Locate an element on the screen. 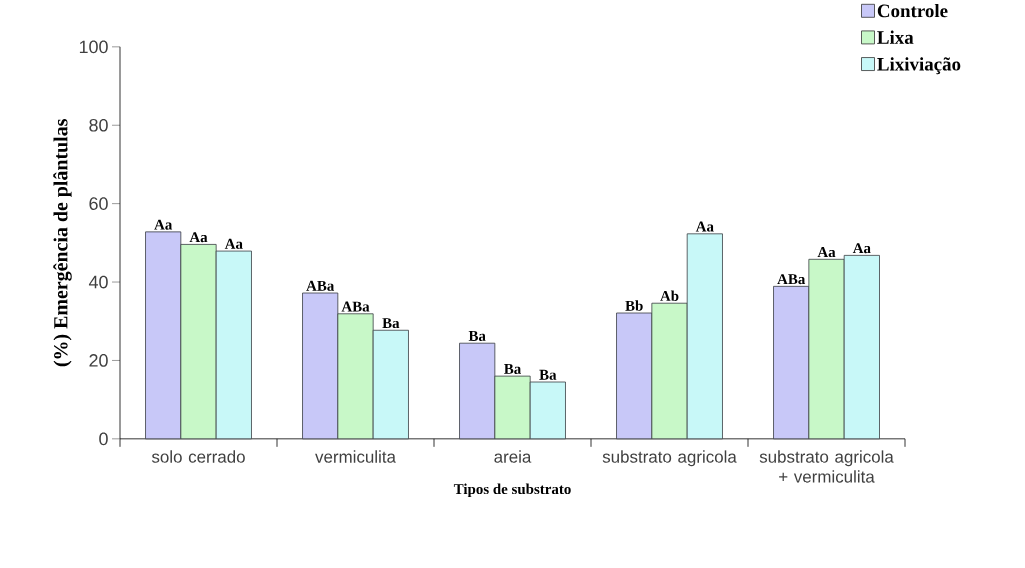 The height and width of the screenshot is (568, 1025). x-tick-label: solo cerrado is located at coordinates (198, 456).